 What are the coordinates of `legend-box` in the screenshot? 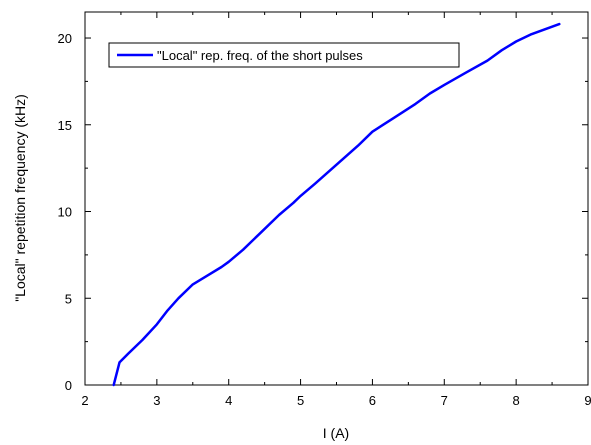 It's located at (284, 55).